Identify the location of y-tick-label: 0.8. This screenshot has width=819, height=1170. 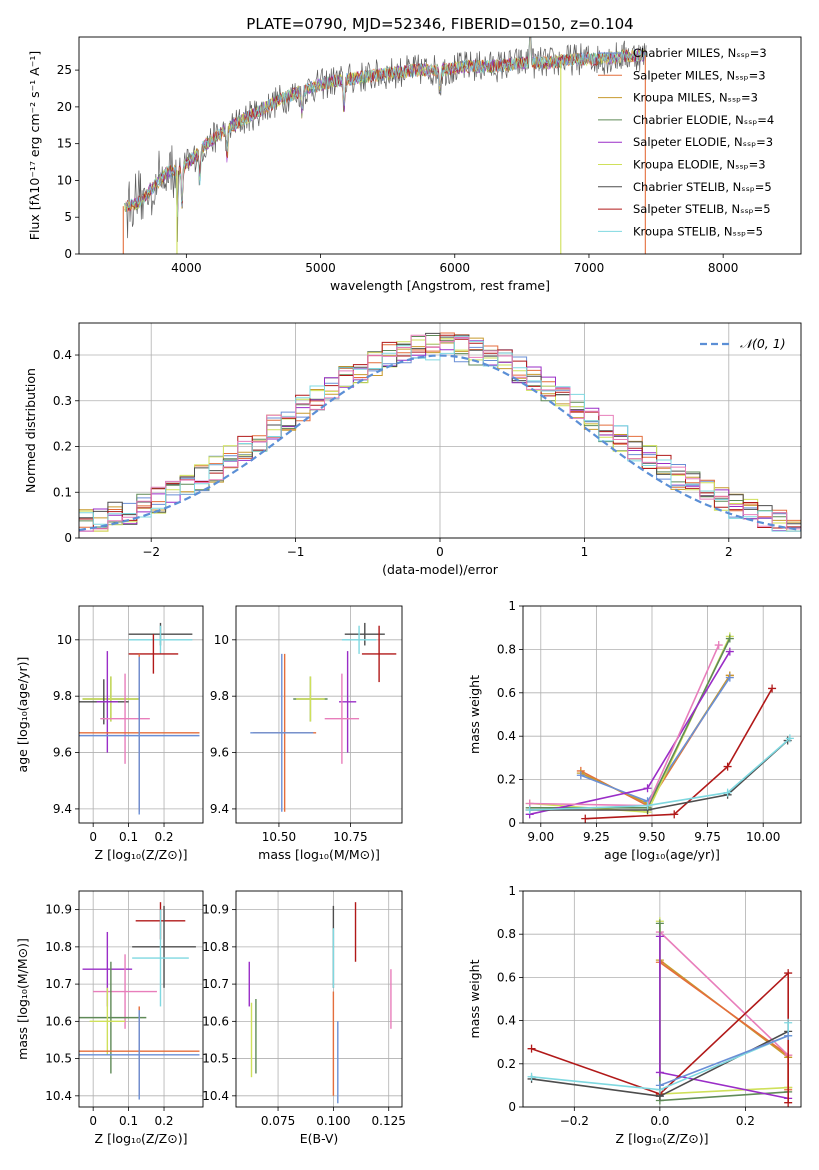
(506, 934).